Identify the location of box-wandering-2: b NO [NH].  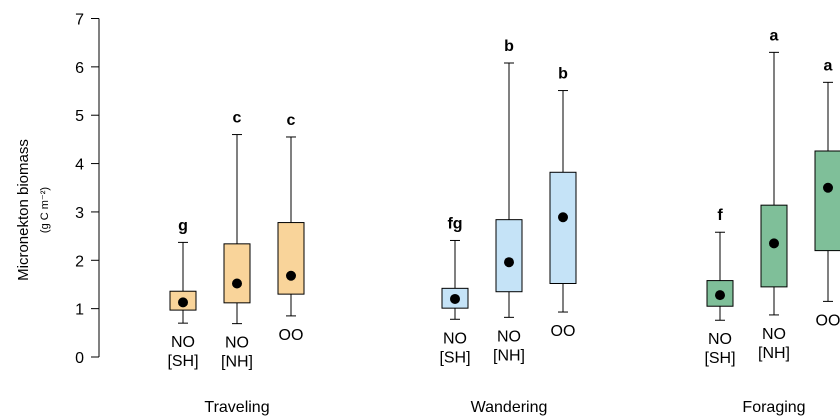
(509, 201).